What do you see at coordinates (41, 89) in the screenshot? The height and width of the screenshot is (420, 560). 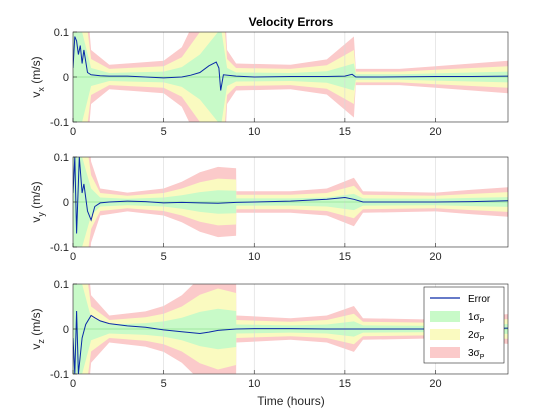 I see `y-axis-label-subscript: x` at bounding box center [41, 89].